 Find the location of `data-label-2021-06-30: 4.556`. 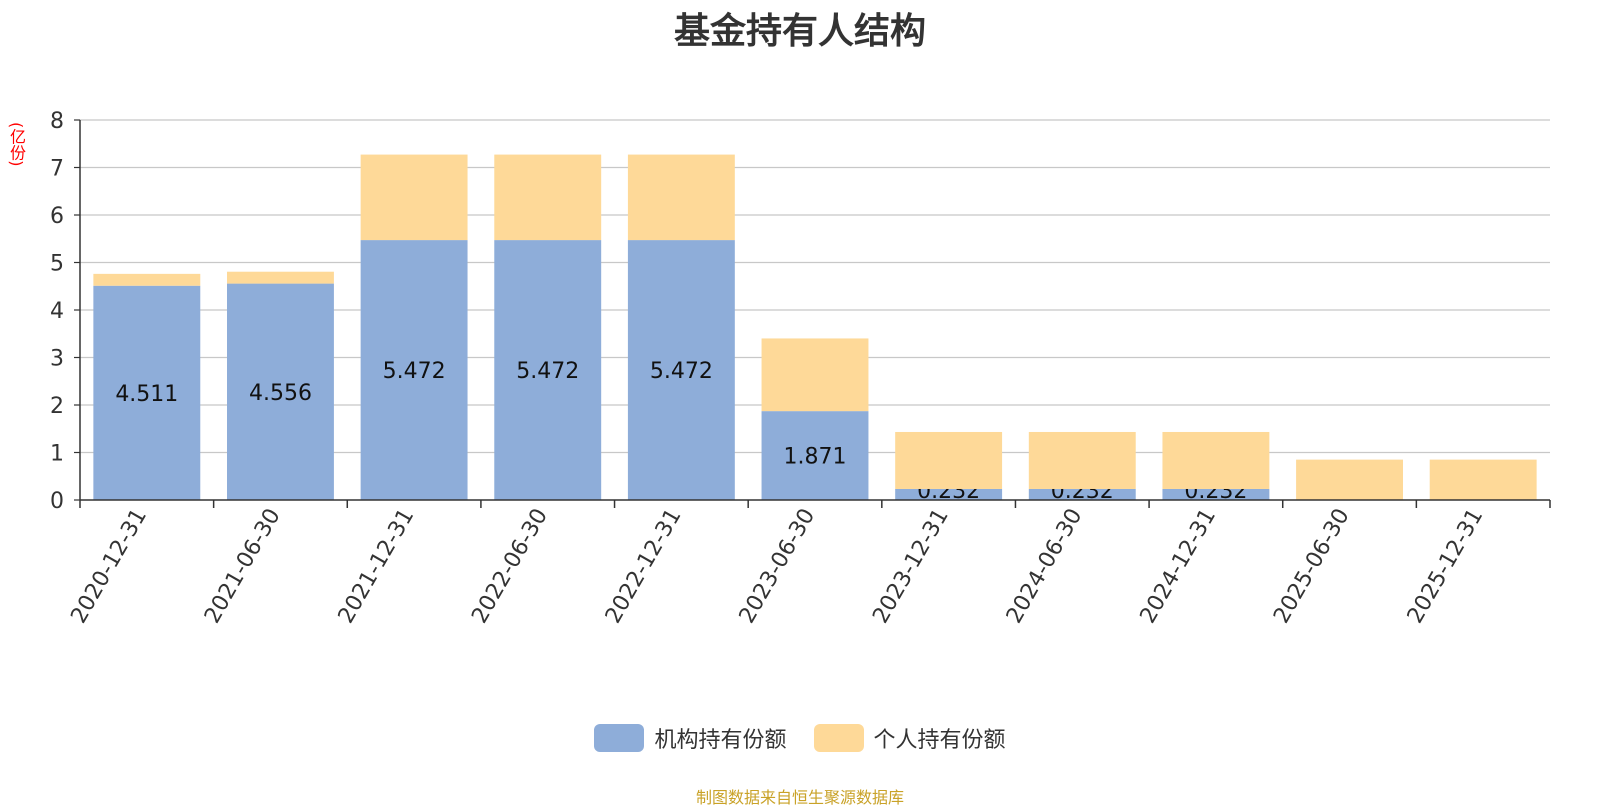

data-label-2021-06-30: 4.556 is located at coordinates (280, 393).